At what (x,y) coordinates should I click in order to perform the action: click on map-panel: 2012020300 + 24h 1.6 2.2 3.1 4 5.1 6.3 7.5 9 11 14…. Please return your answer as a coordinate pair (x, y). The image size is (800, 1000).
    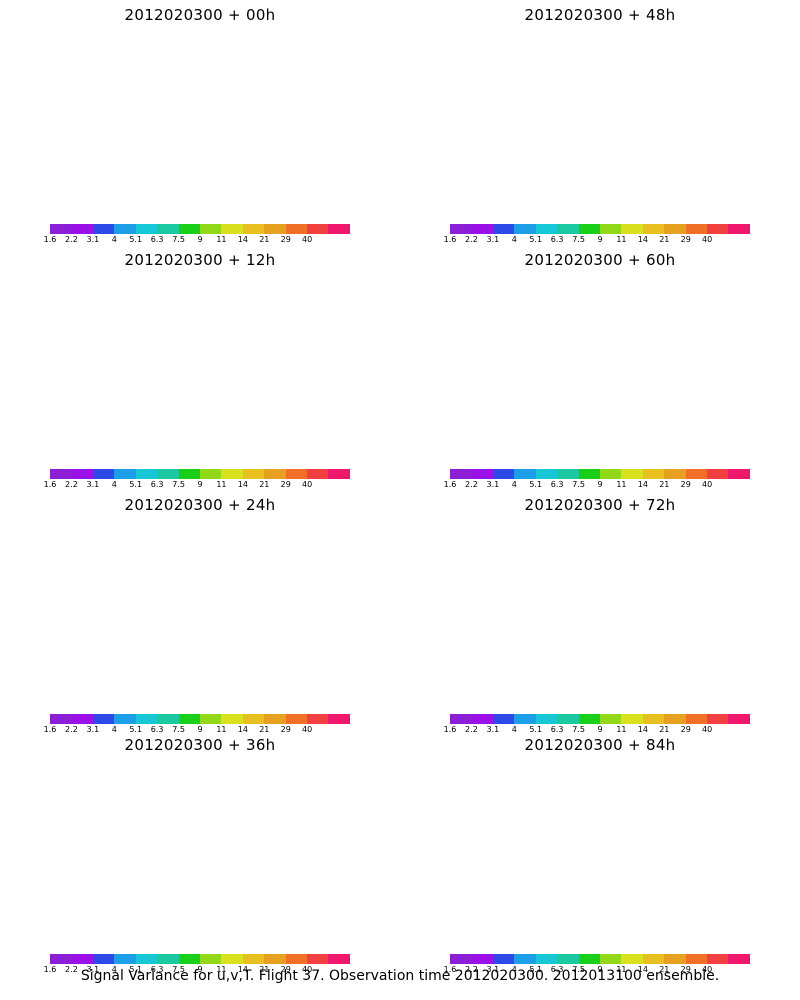
    Looking at the image, I should click on (200, 612).